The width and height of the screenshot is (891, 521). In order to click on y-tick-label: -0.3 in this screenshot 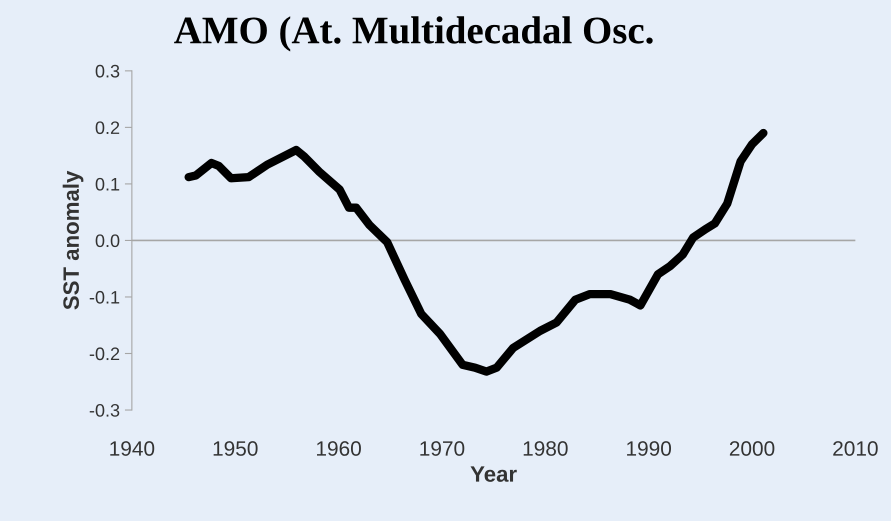, I will do `click(105, 410)`.